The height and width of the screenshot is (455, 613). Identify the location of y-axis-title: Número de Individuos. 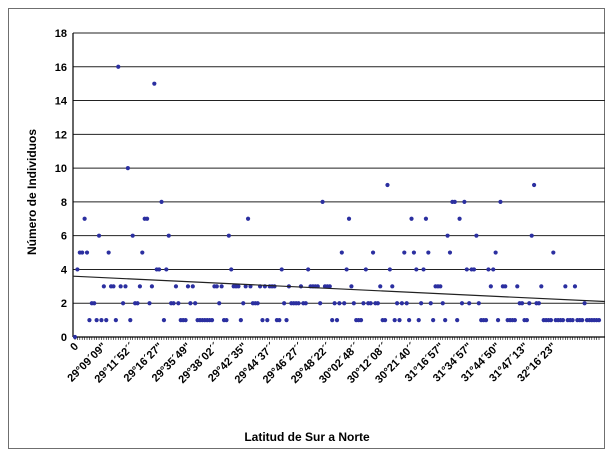
(32, 192).